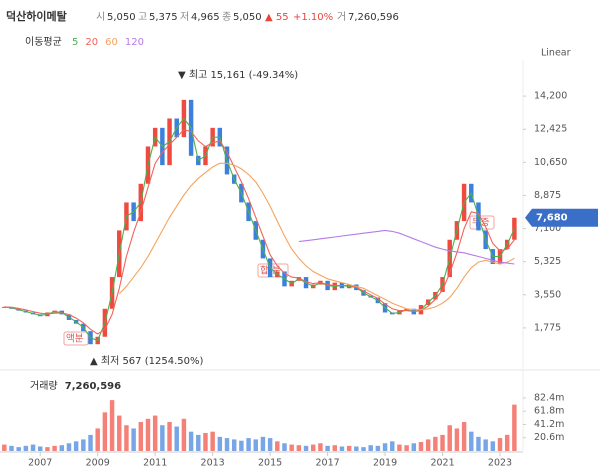 The width and height of the screenshot is (600, 472). What do you see at coordinates (91, 42) in the screenshot?
I see `legend-entry: 20` at bounding box center [91, 42].